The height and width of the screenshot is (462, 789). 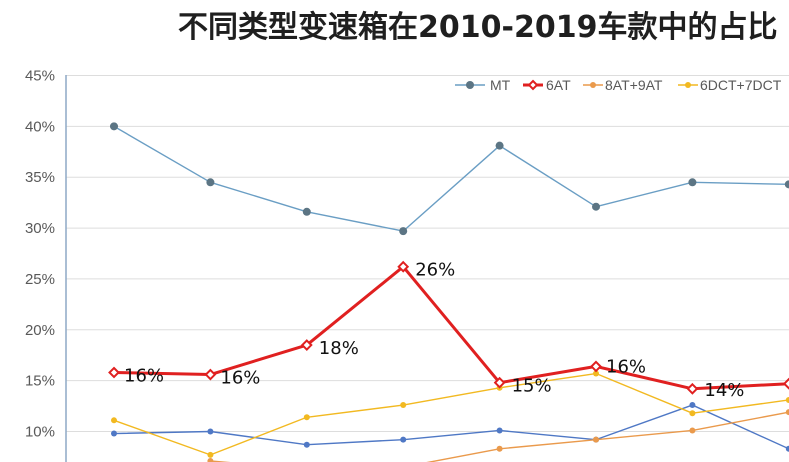 What do you see at coordinates (40, 432) in the screenshot?
I see `y-tick-label: 10%` at bounding box center [40, 432].